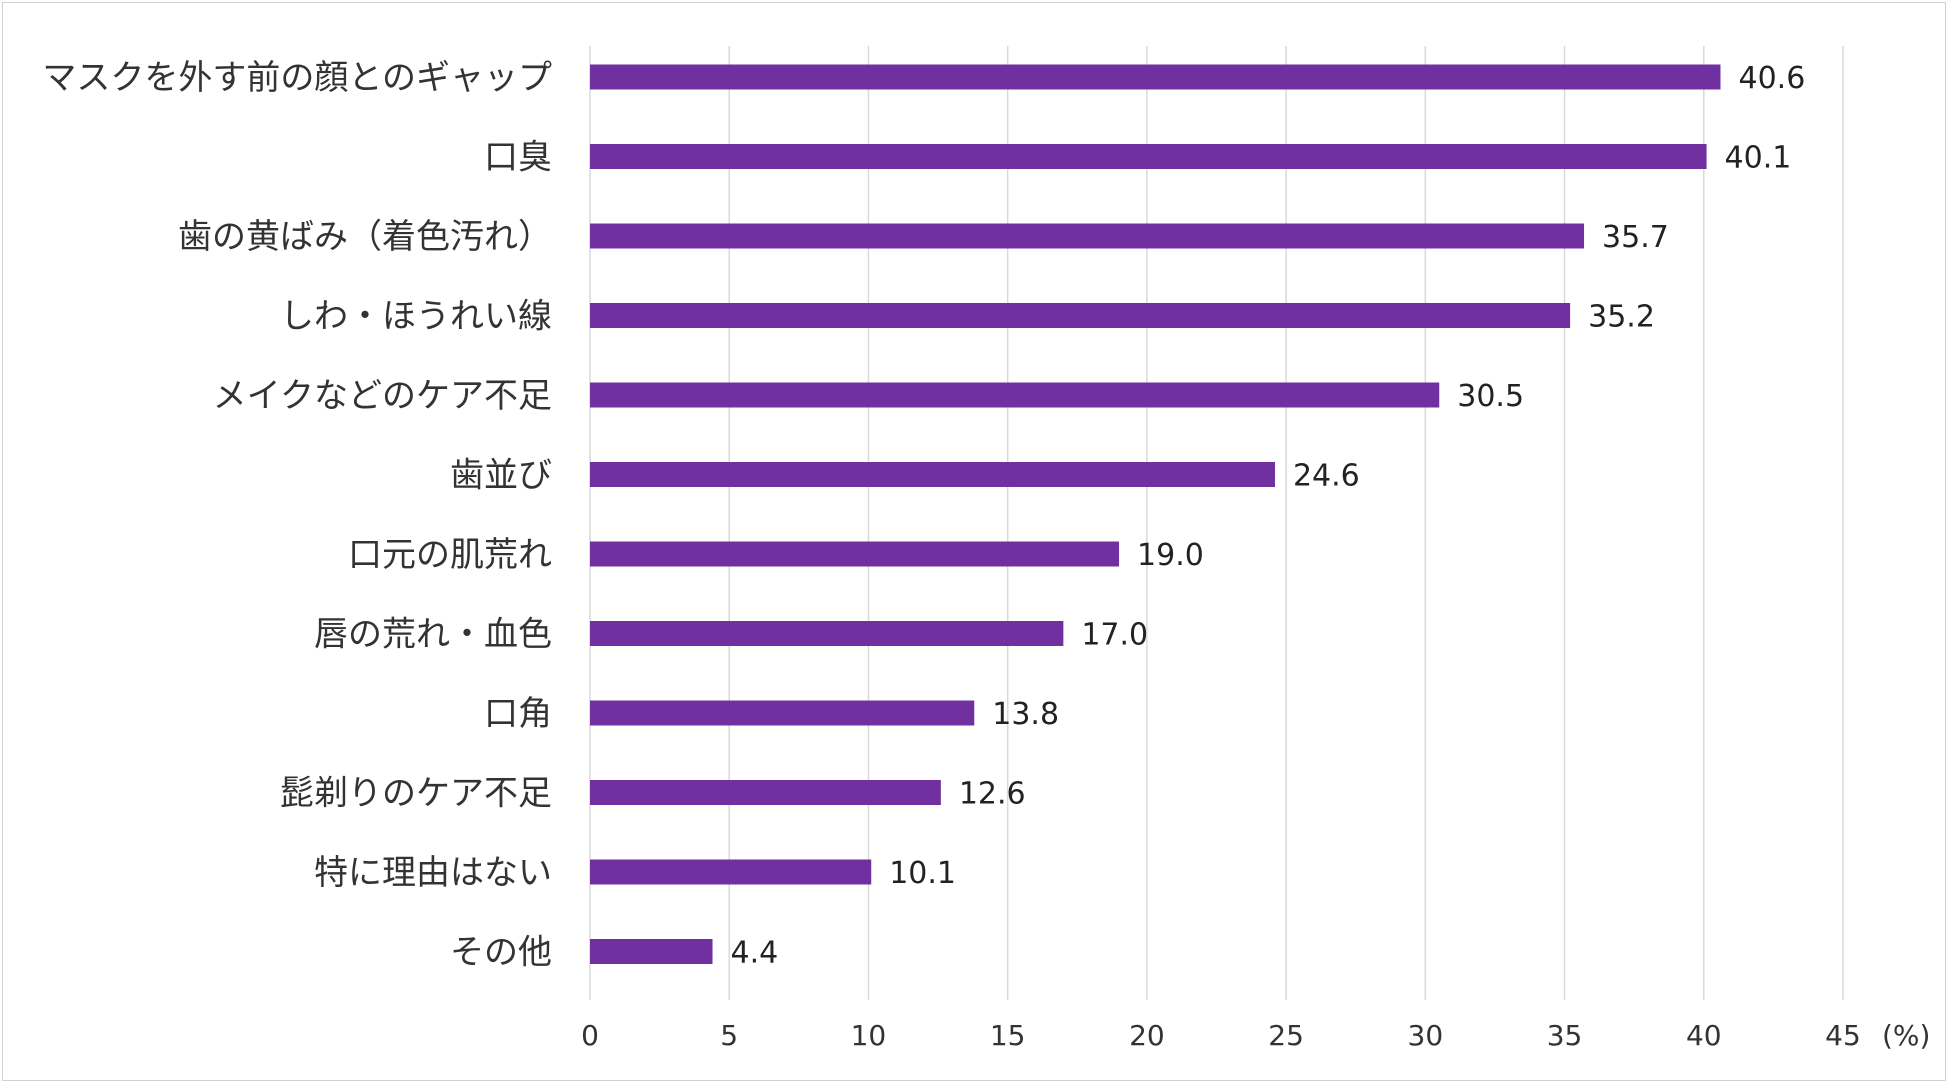 This screenshot has width=1950, height=1085. I want to click on value-label: 19.0, so click(1170, 555).